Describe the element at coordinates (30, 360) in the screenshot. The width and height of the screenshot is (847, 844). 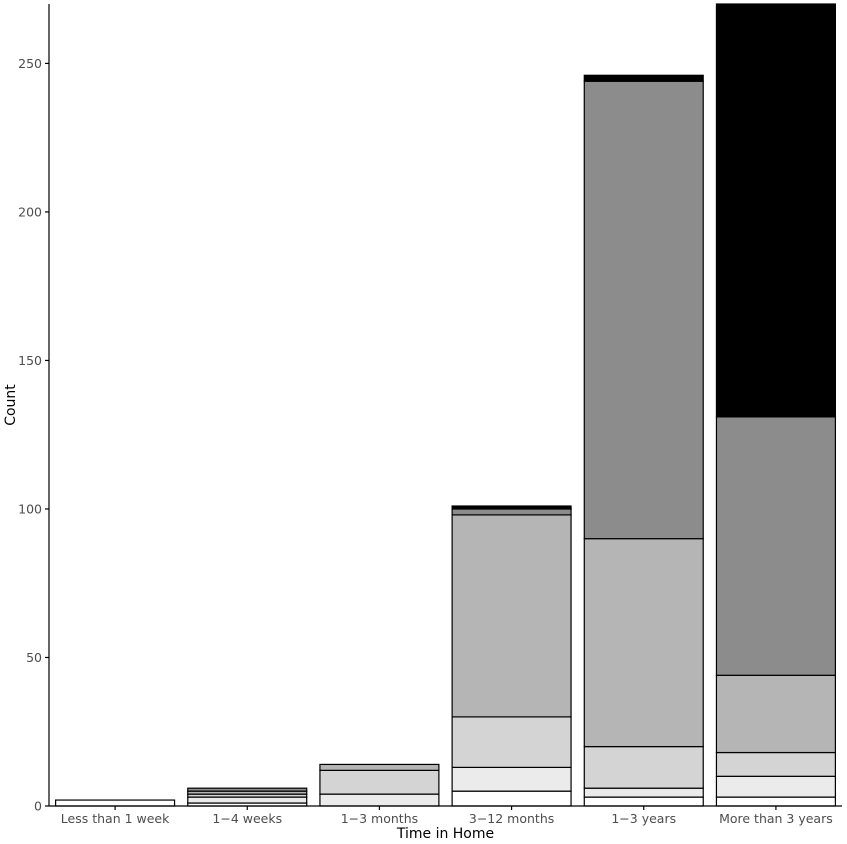
I see `y-tick-label: 150` at that location.